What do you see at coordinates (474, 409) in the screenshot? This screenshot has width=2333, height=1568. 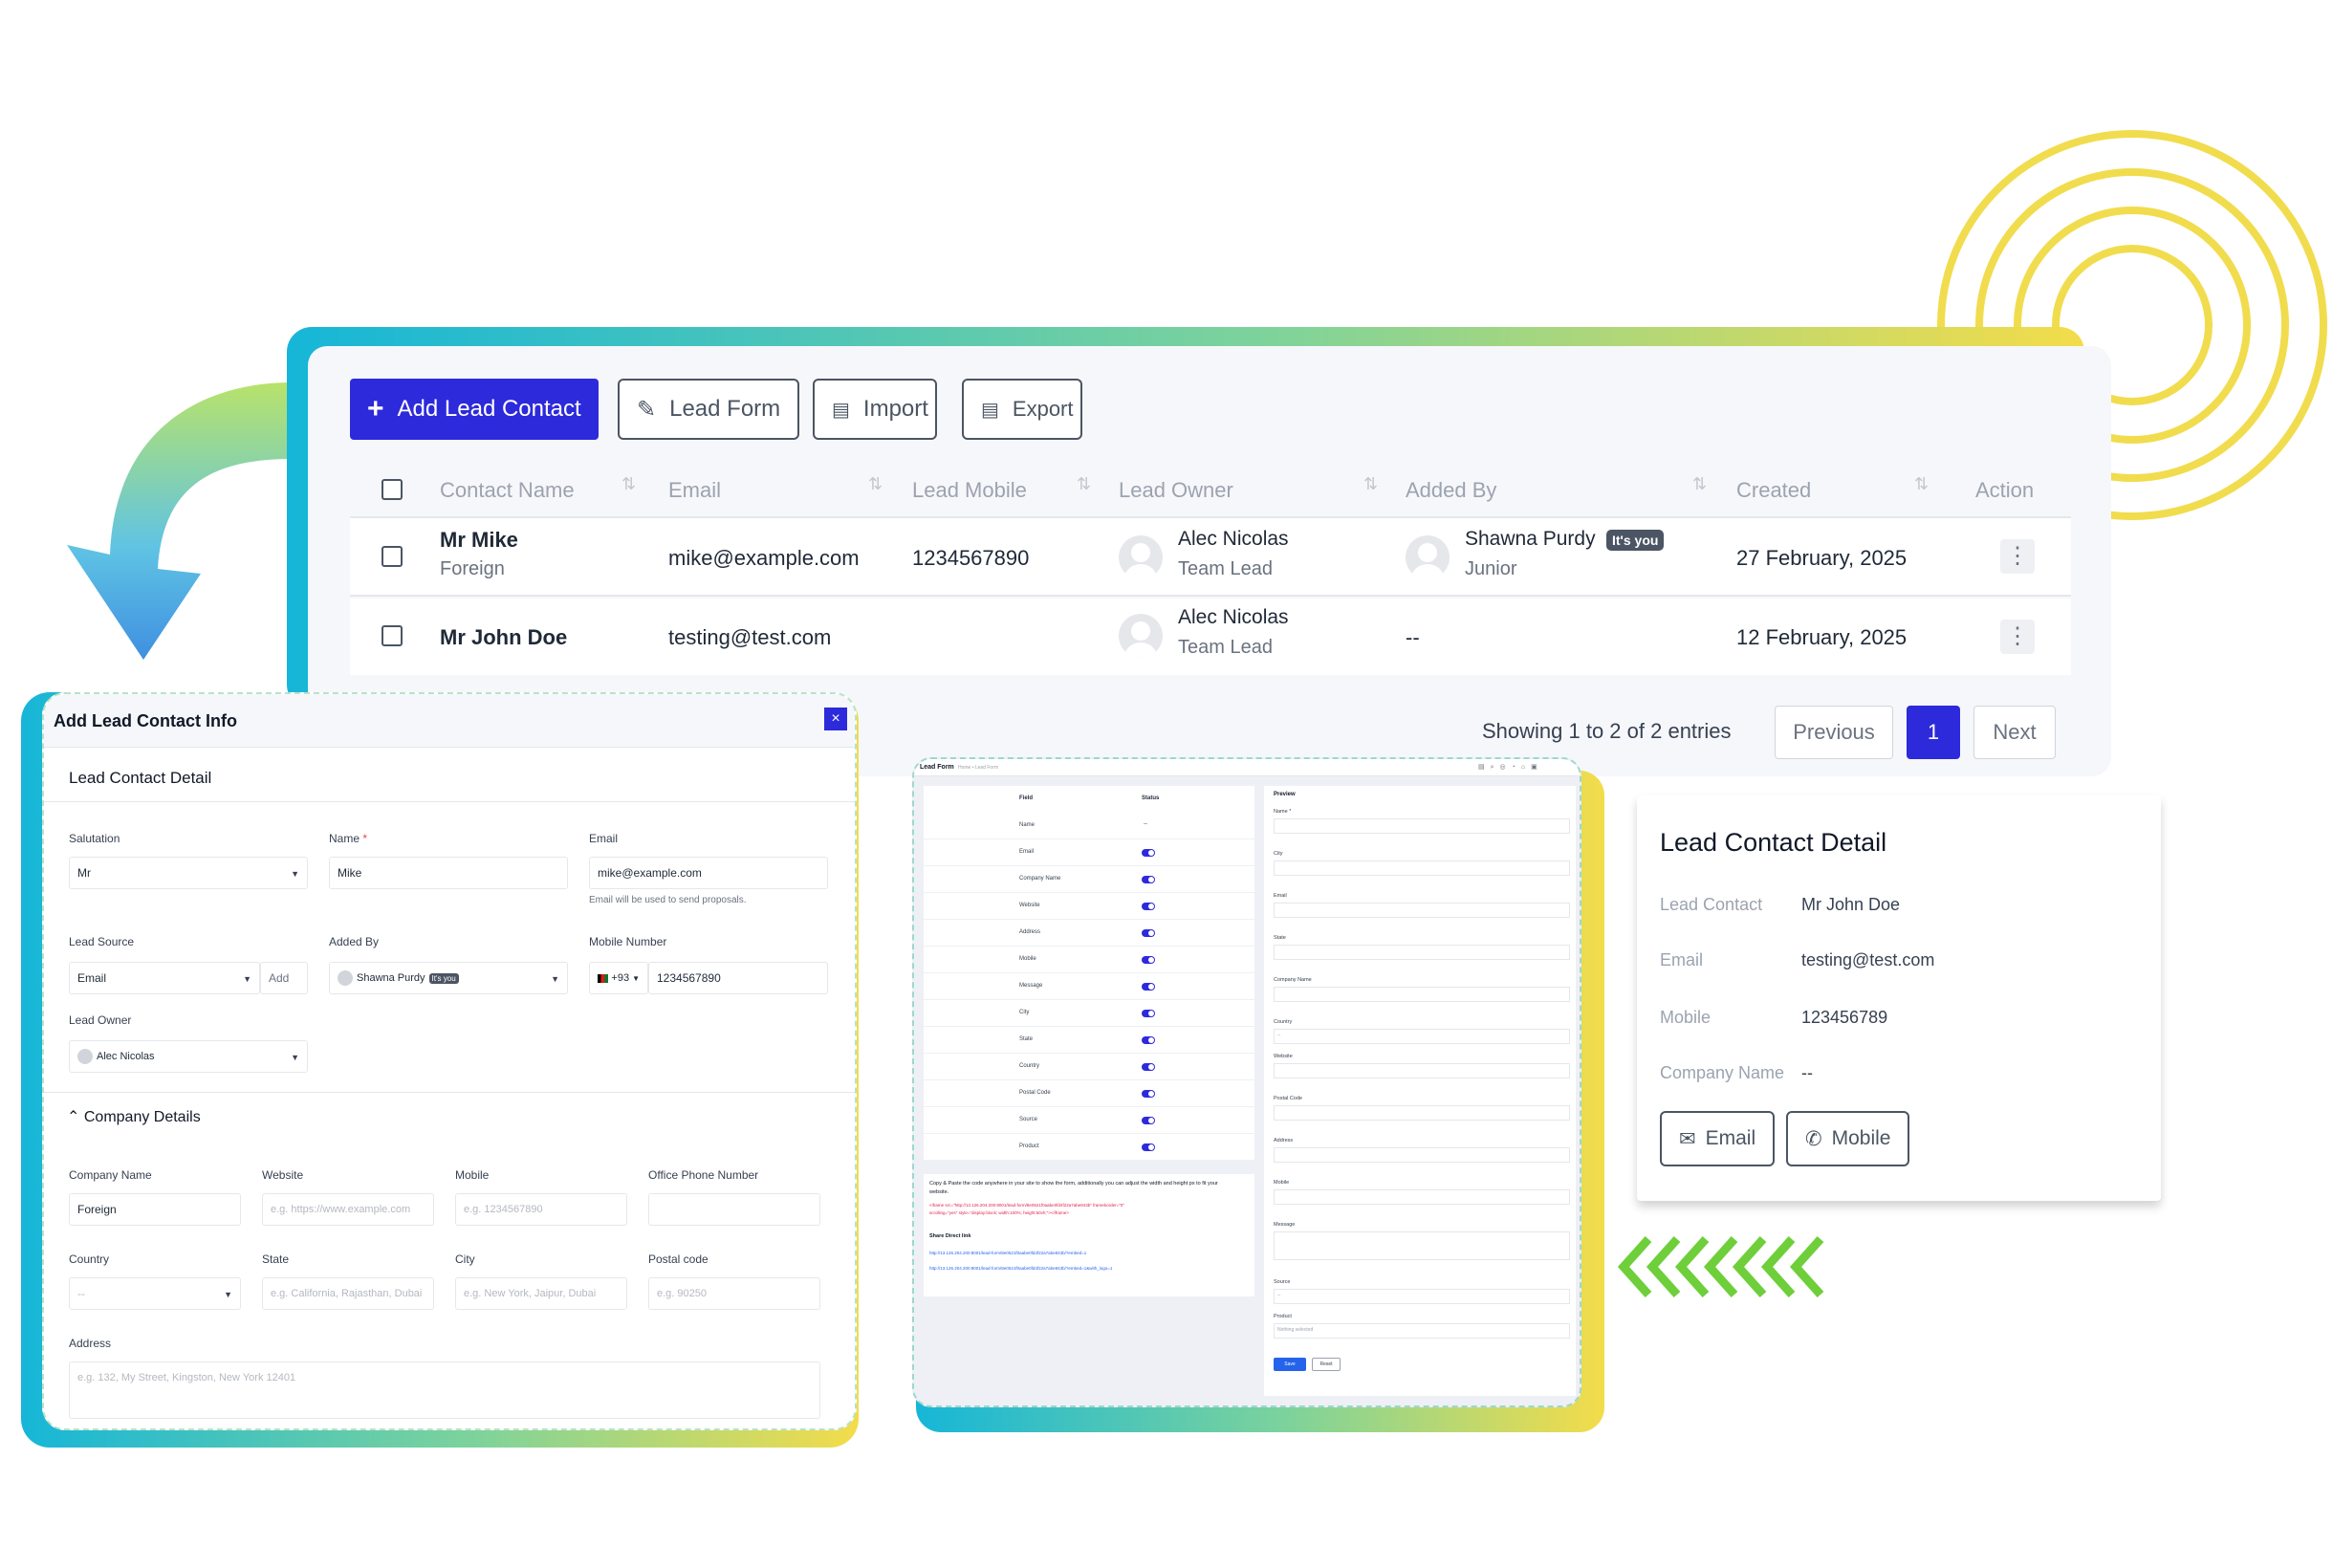 I see `add-lead-contact-button: + Add Lead Contact` at bounding box center [474, 409].